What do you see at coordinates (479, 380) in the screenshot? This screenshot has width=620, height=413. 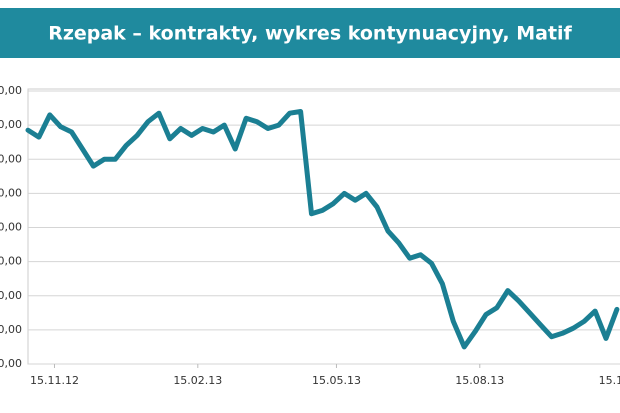 I see `x-tick-label: 15.08.13` at bounding box center [479, 380].